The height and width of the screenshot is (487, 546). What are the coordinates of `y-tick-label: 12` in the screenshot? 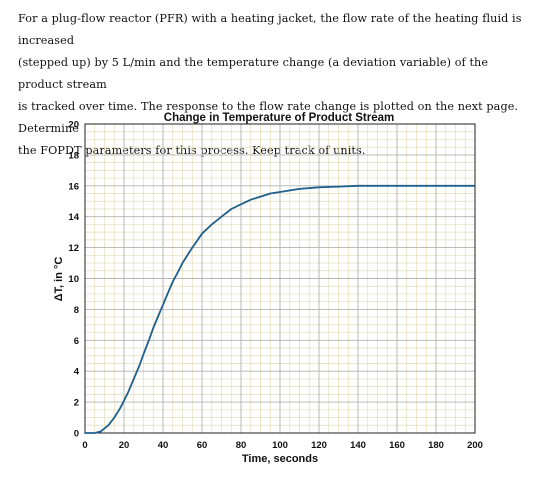 It's located at (73, 248).